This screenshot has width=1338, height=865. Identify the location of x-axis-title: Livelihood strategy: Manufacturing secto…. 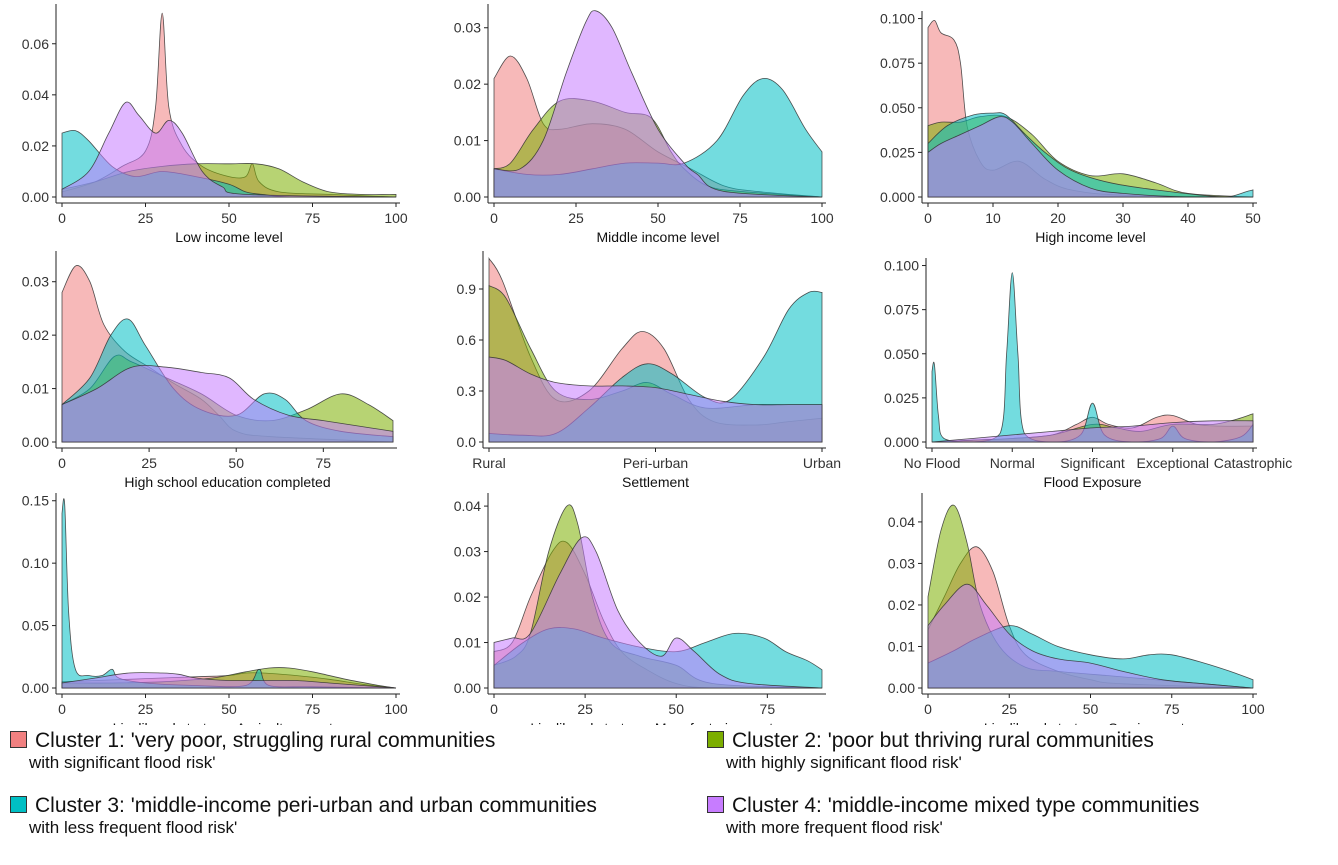
(658, 722).